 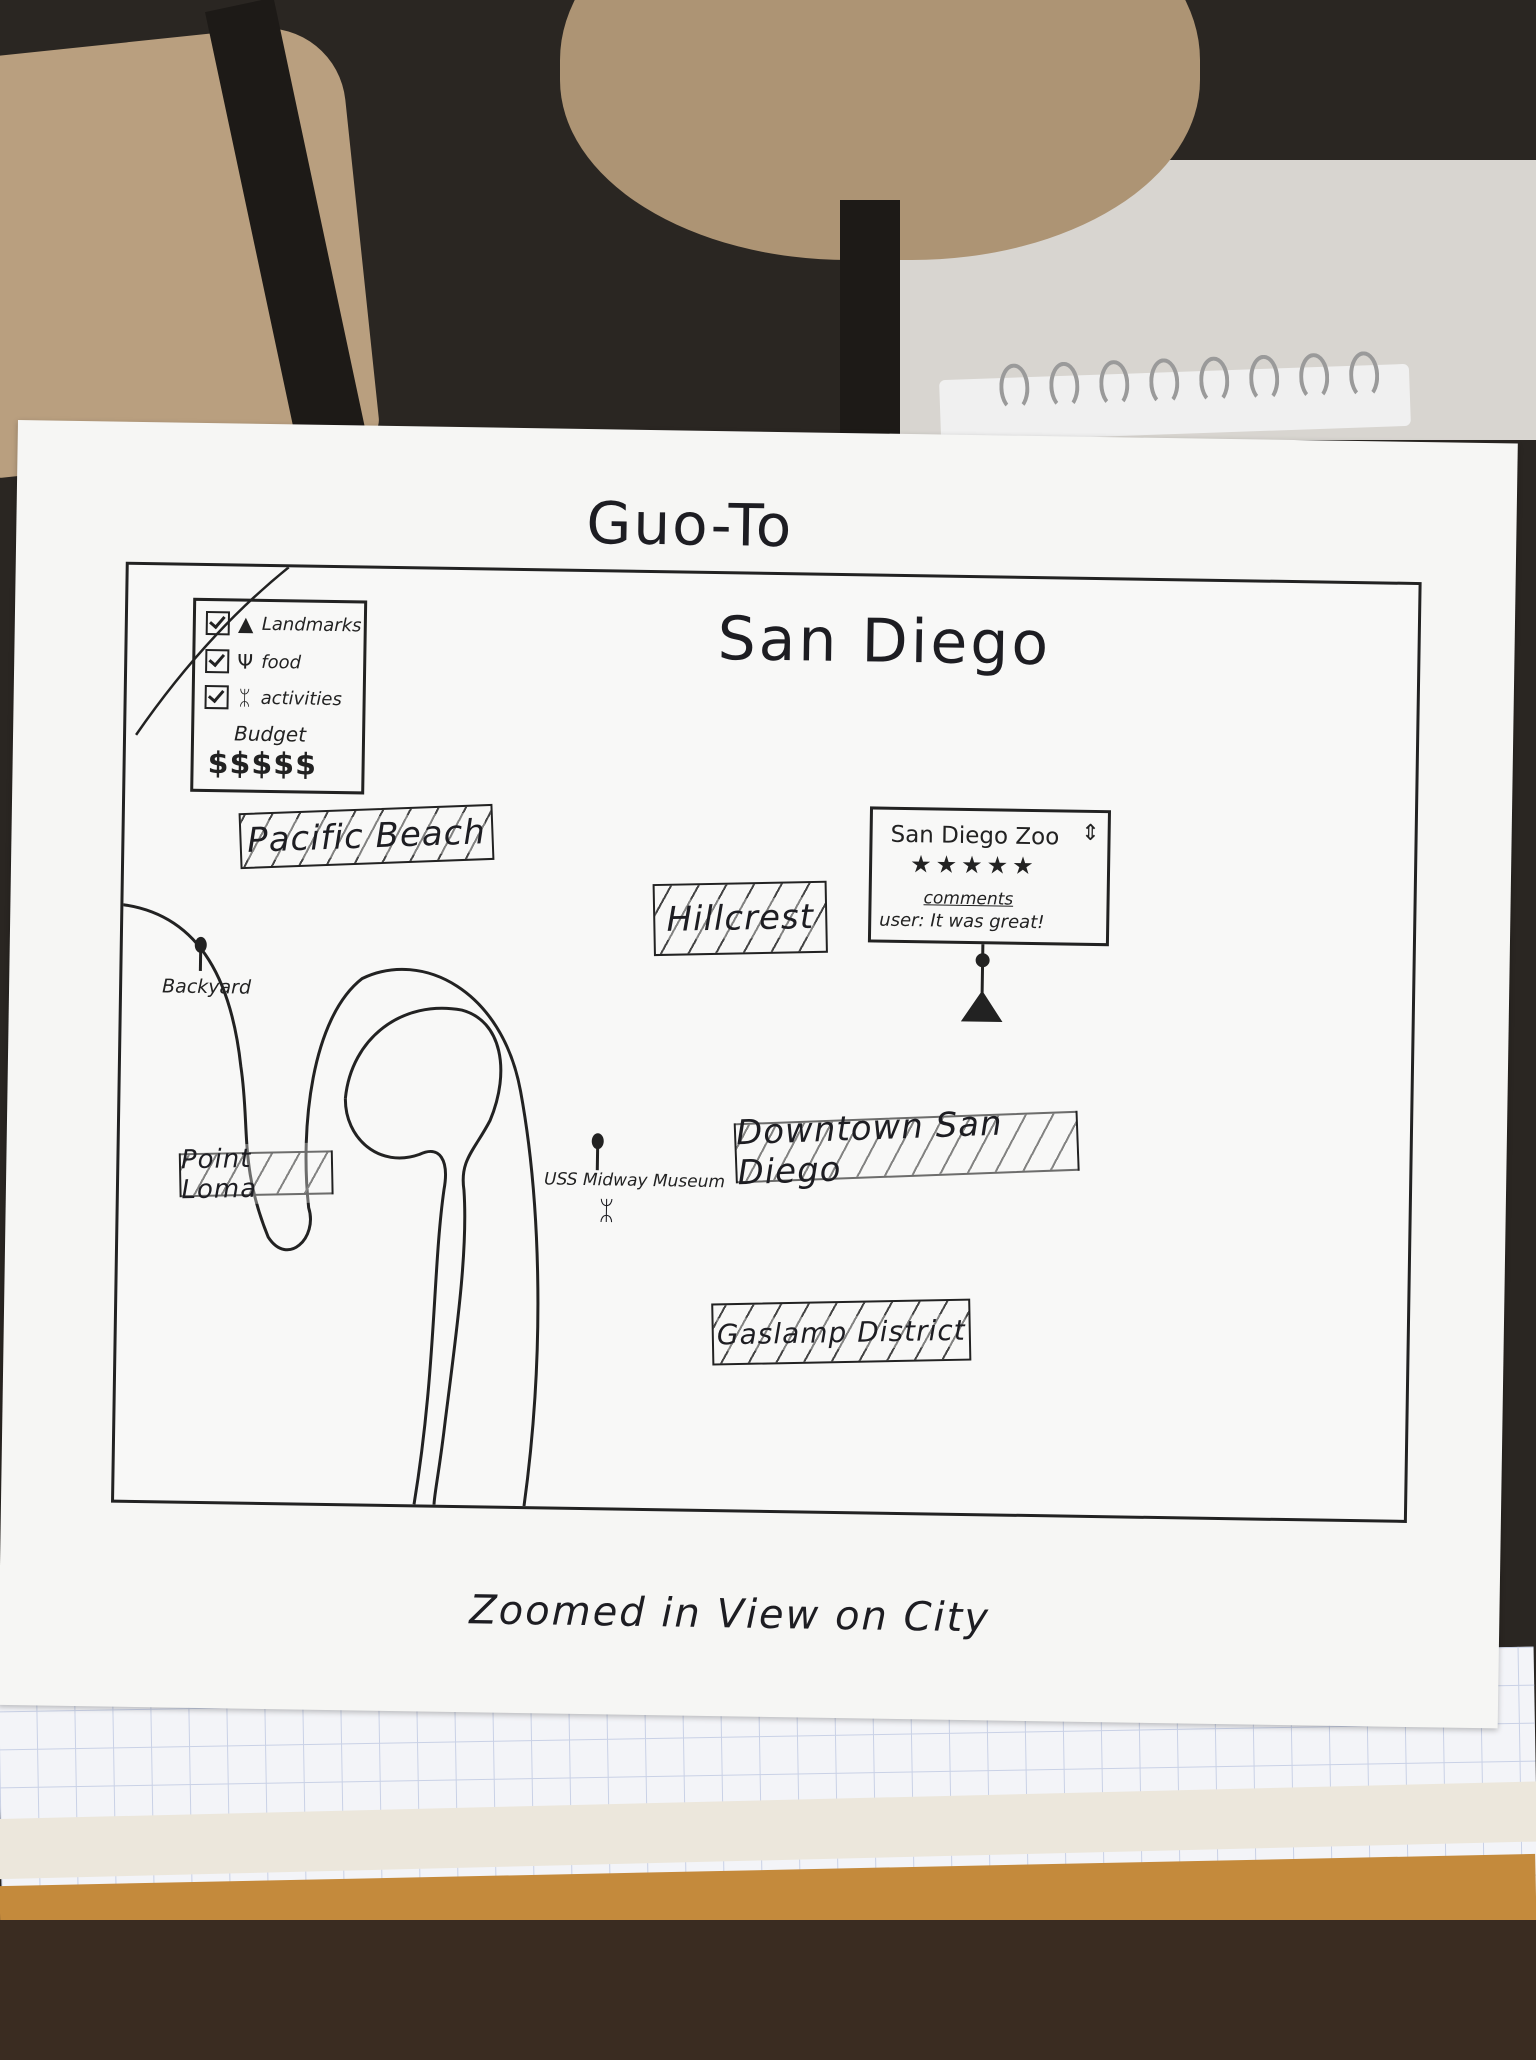 What do you see at coordinates (690, 524) in the screenshot?
I see `app-title: Guo-To` at bounding box center [690, 524].